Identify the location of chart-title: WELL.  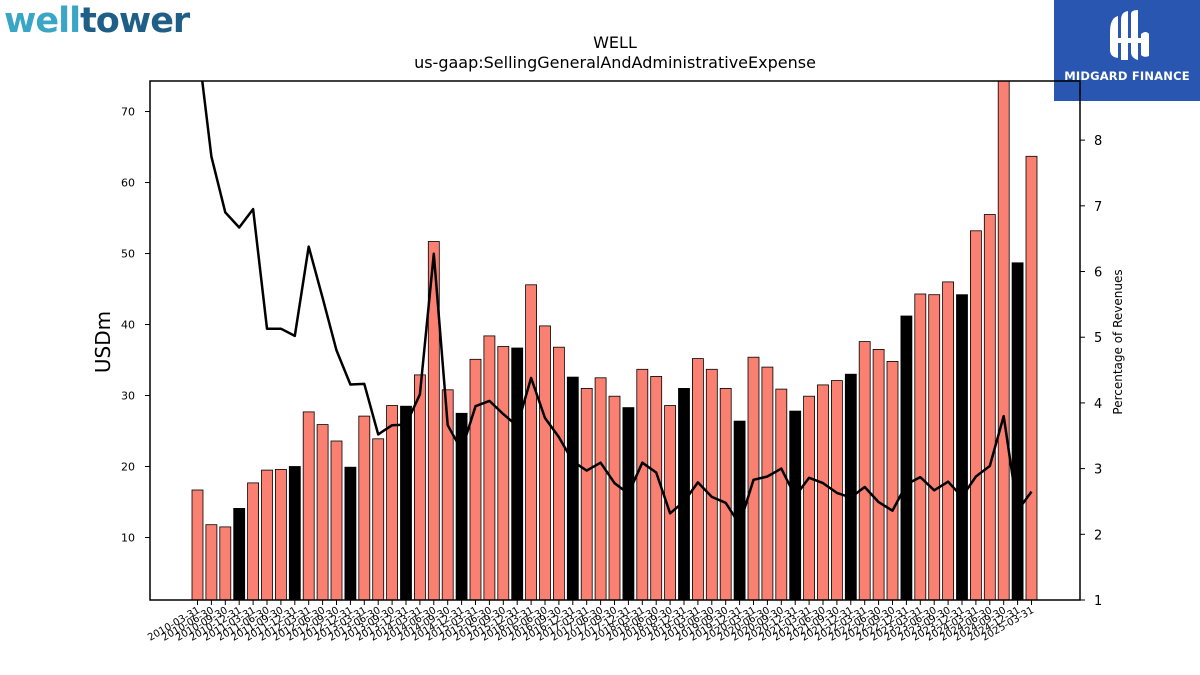
(615, 42).